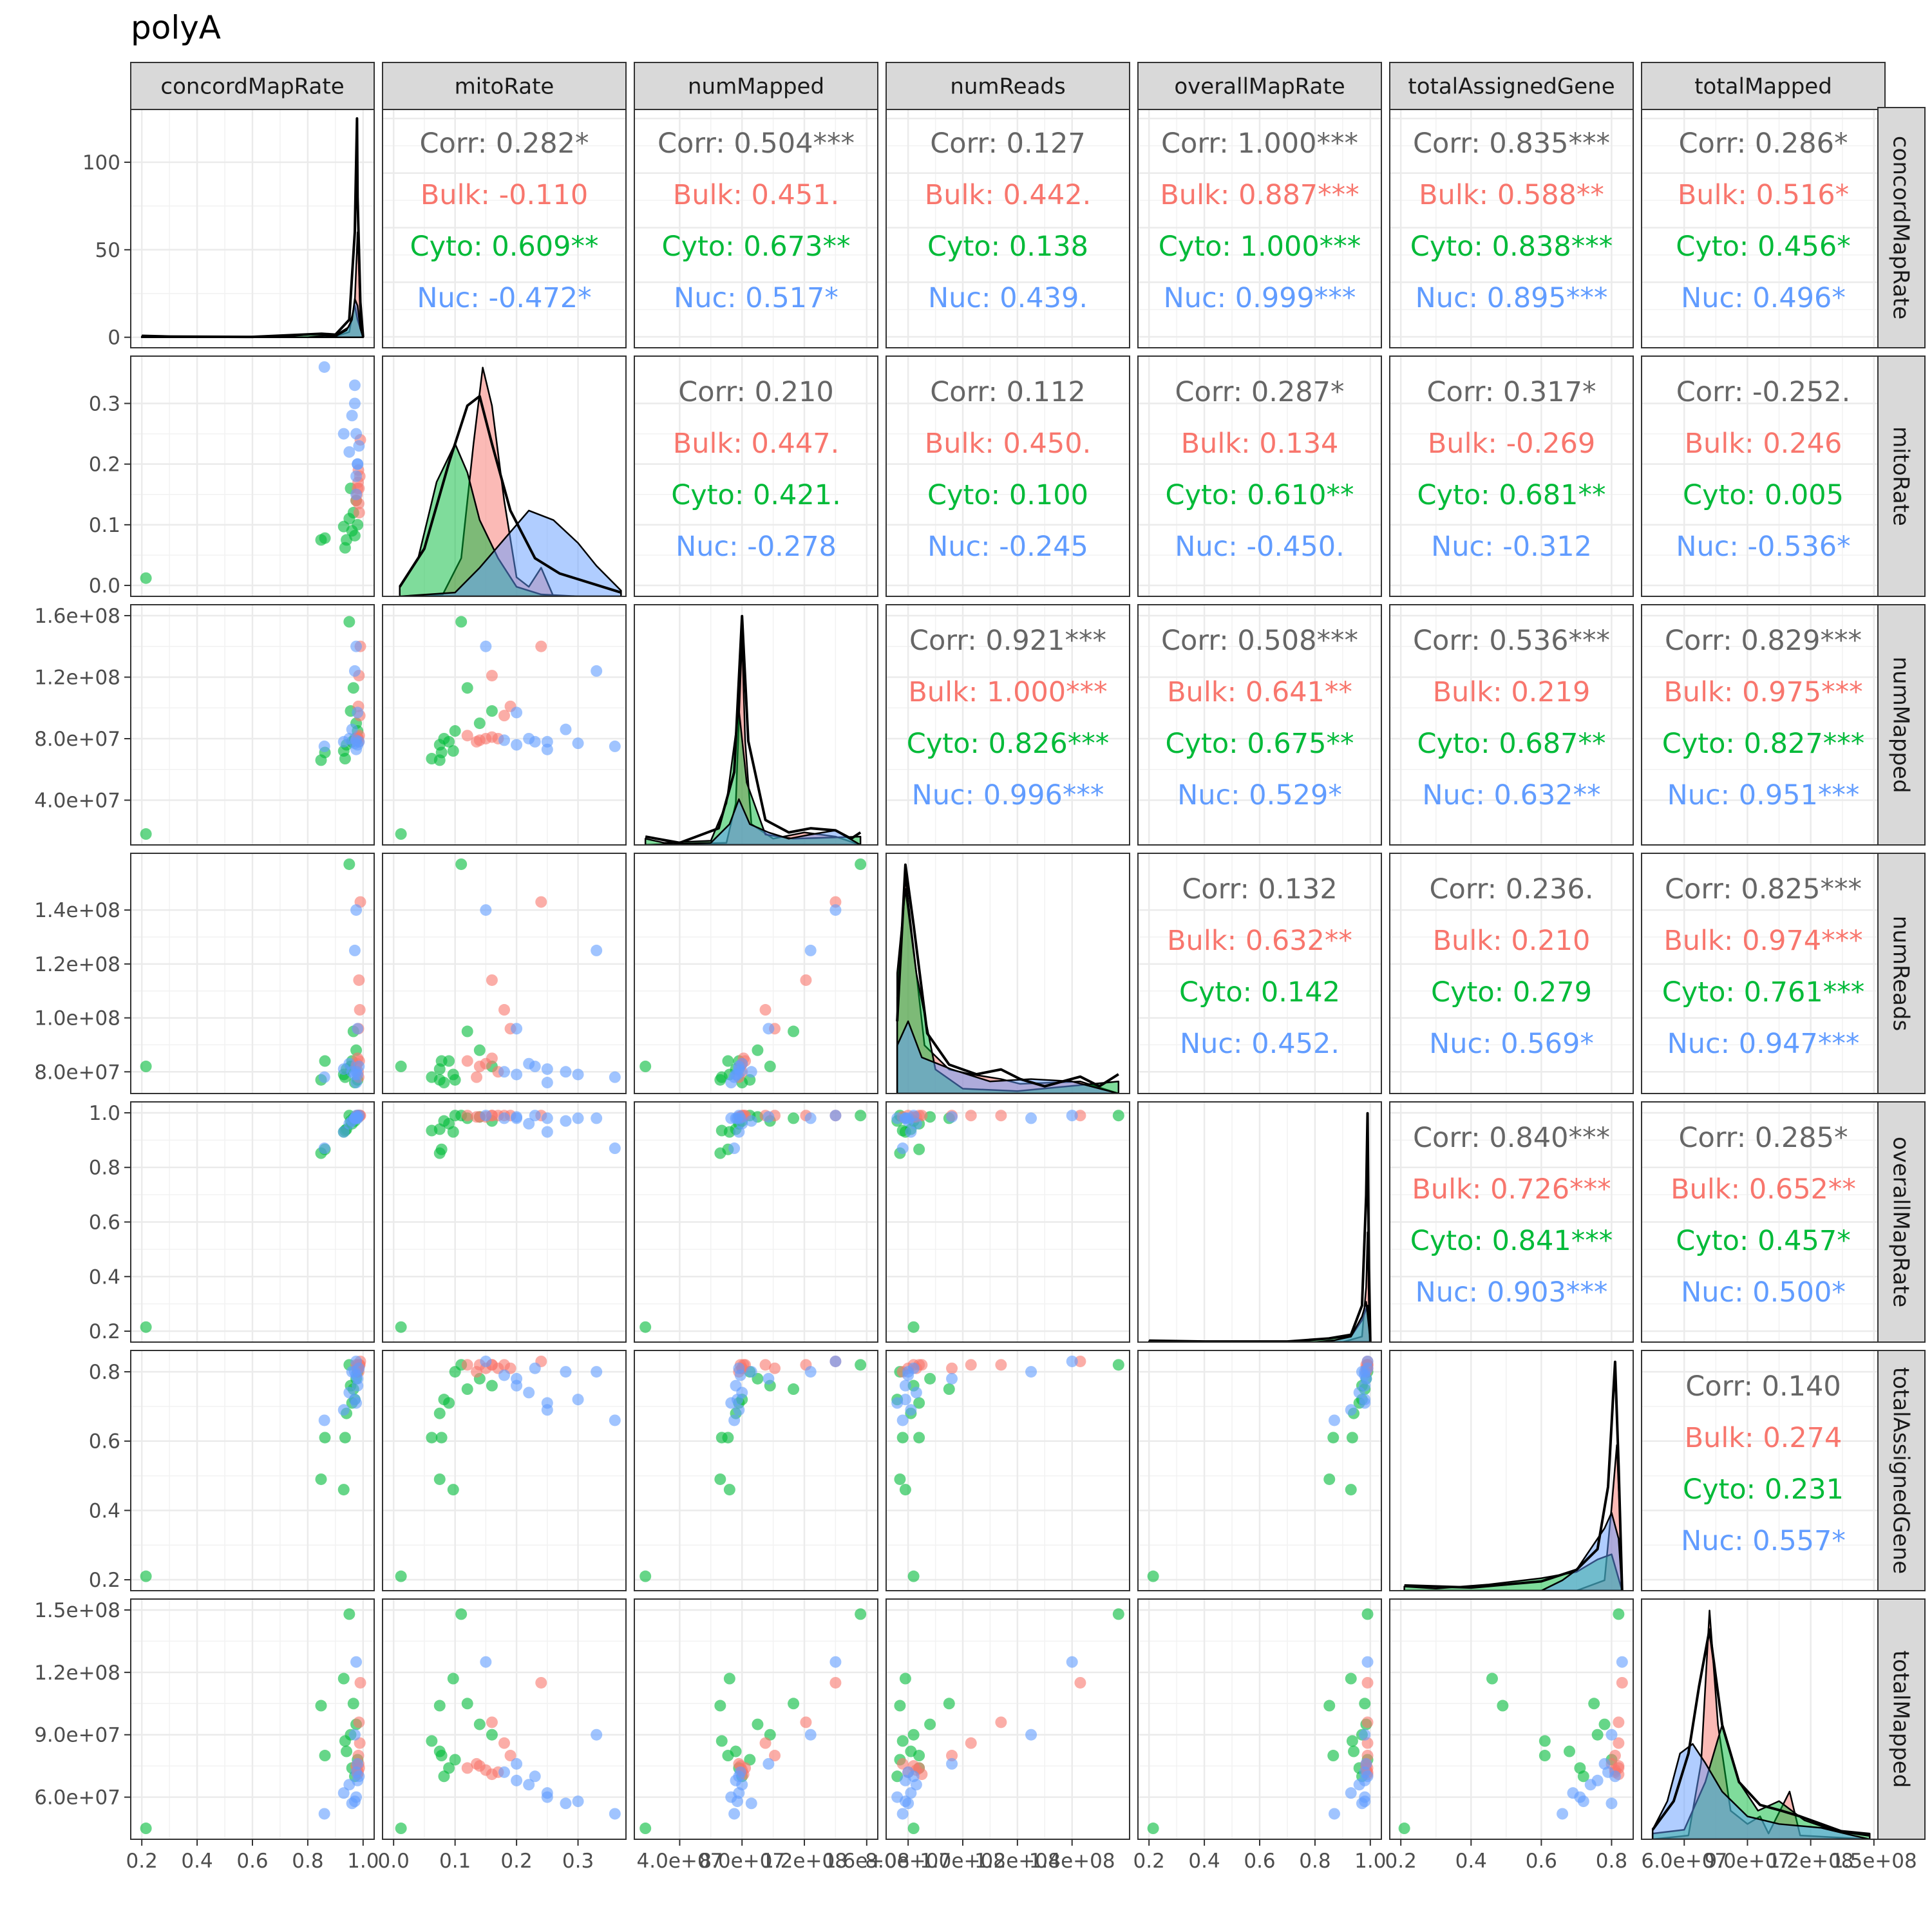 This screenshot has height=1932, width=1932. Describe the element at coordinates (1008, 744) in the screenshot. I see `corr-cyto: Cyto: 0.826***` at that location.